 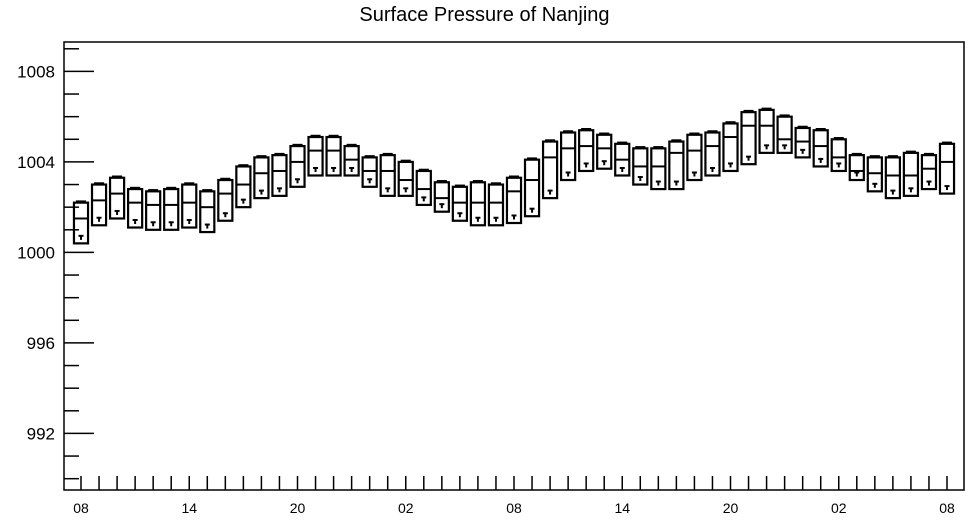 I want to click on chart-title: Surface Pressure of Nanjing, so click(x=484, y=15).